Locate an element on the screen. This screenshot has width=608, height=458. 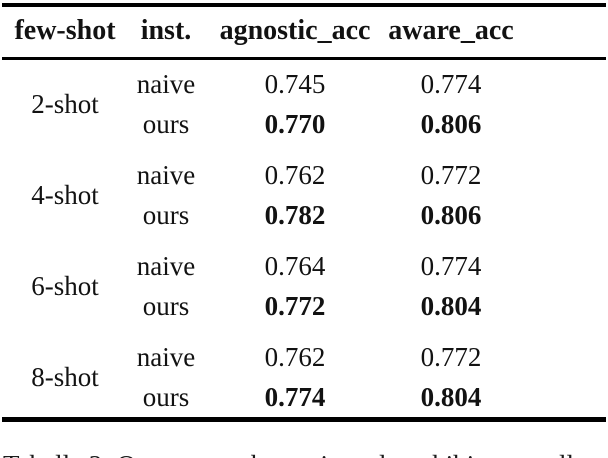
table-header: few-shot inst. agnostic_acc aware_acc is located at coordinates (304, 32).